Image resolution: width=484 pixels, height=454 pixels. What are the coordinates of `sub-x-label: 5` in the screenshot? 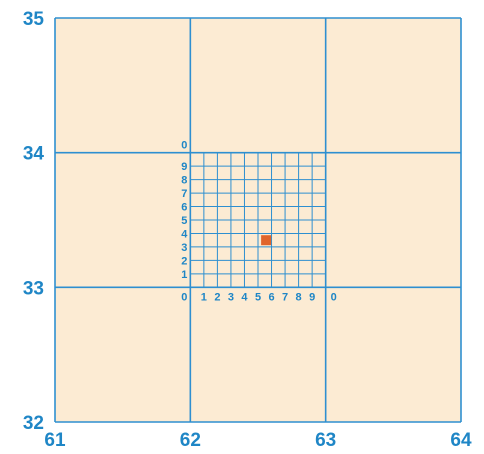 It's located at (258, 297).